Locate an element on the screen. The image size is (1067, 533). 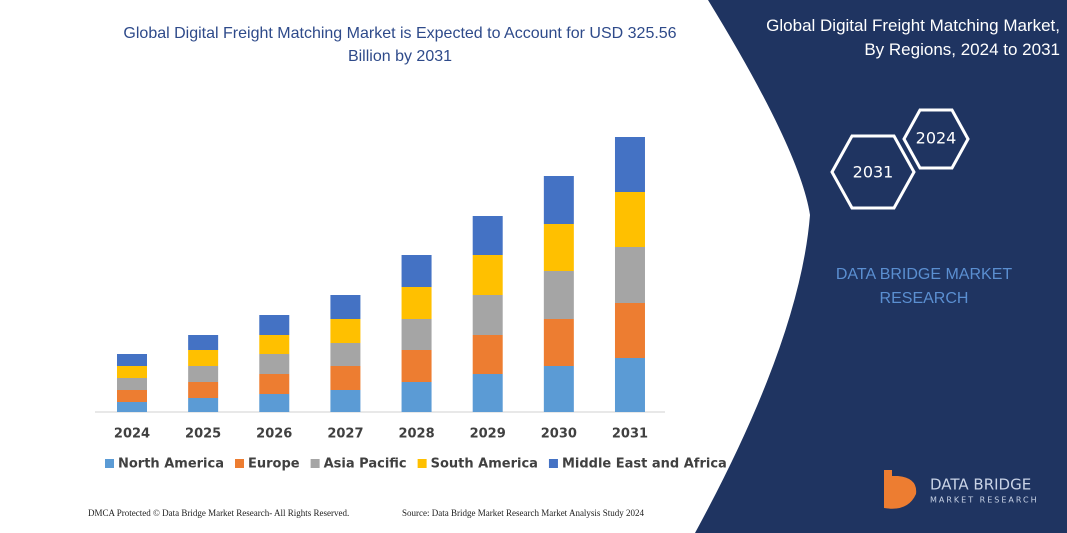
legend-label: South America is located at coordinates (484, 464).